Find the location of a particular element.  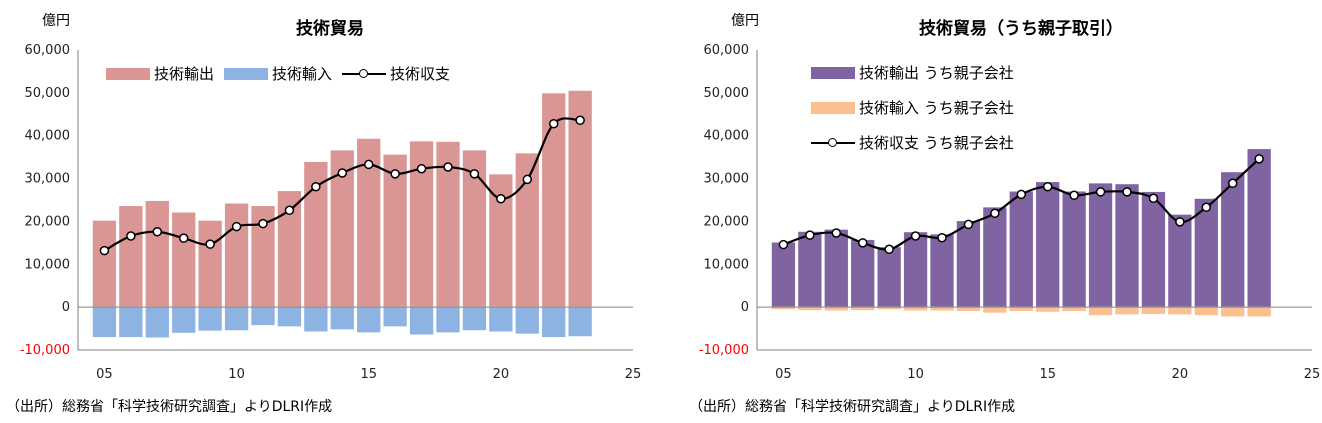

legend-label: 技術輸出 うち親子会社 is located at coordinates (936, 73).